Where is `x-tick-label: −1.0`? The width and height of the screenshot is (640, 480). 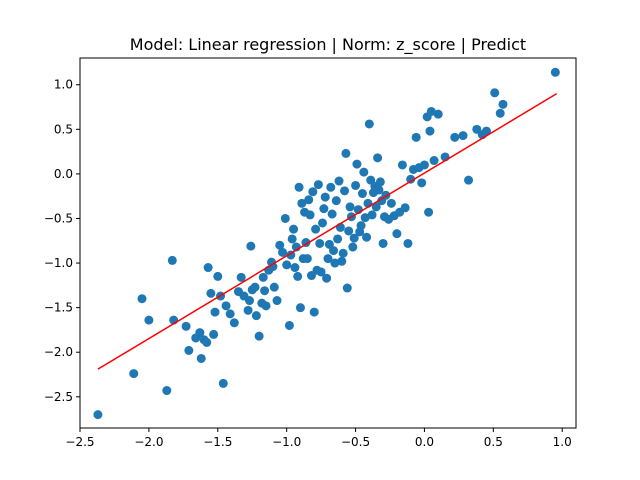 x-tick-label: −1.0 is located at coordinates (286, 442).